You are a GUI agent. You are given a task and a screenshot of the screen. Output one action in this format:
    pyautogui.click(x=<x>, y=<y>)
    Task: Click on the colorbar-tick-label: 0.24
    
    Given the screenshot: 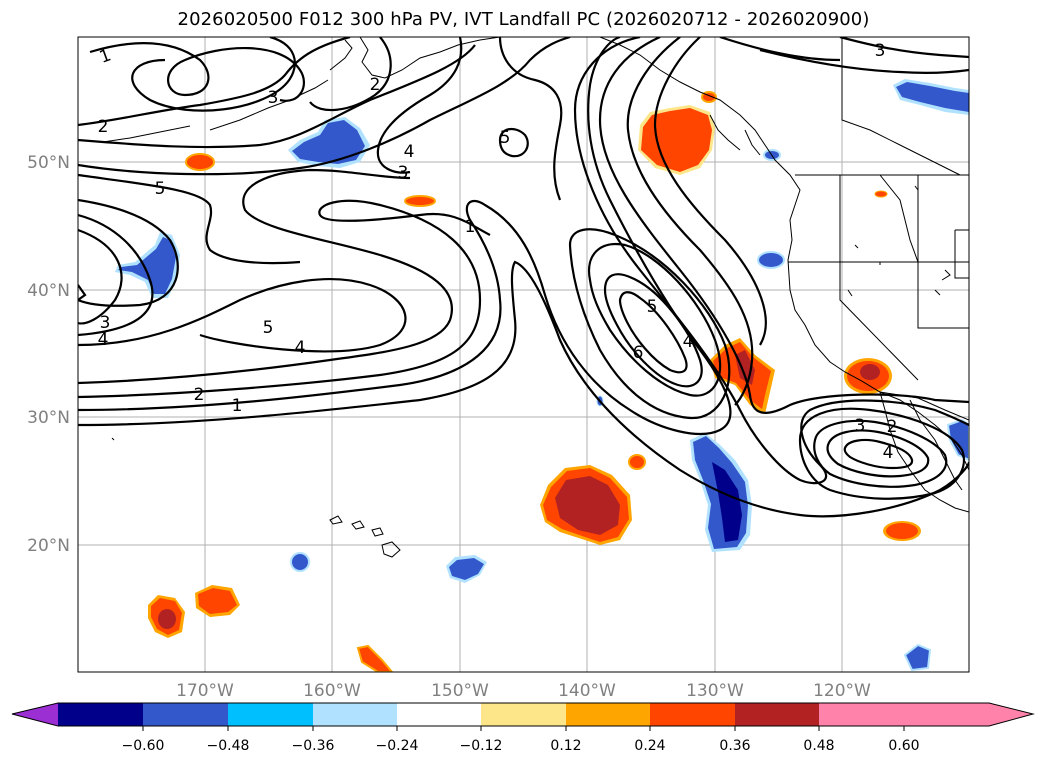 What is the action you would take?
    pyautogui.click(x=649, y=746)
    